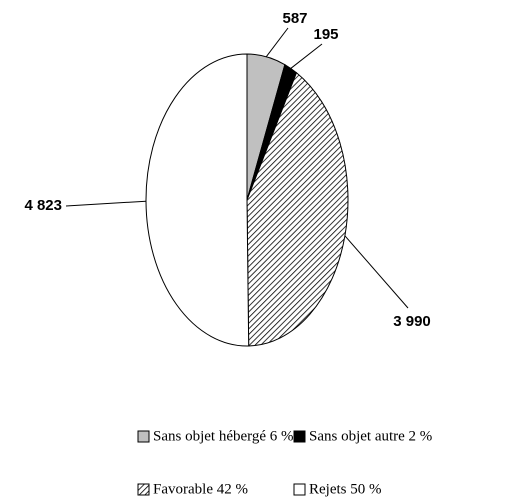  Describe the element at coordinates (412, 321) in the screenshot. I see `value-label: 3 990` at that location.